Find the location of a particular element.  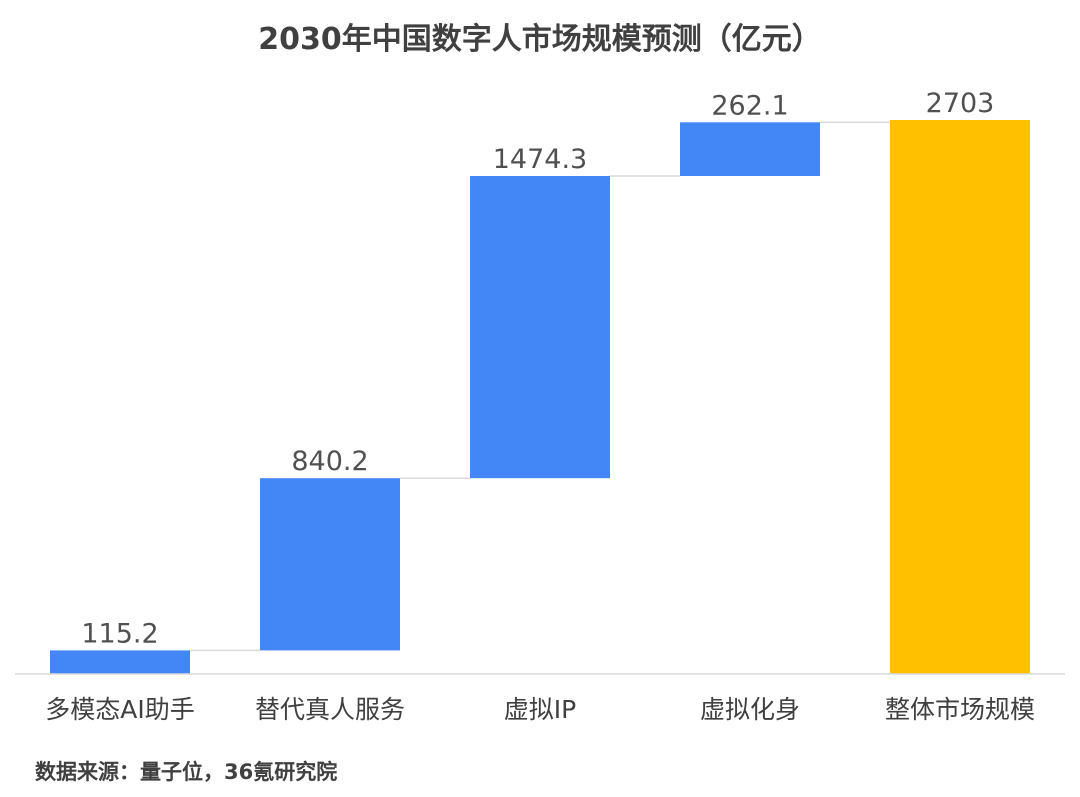

category-label-1: 多模态AI助手 is located at coordinates (119, 709).